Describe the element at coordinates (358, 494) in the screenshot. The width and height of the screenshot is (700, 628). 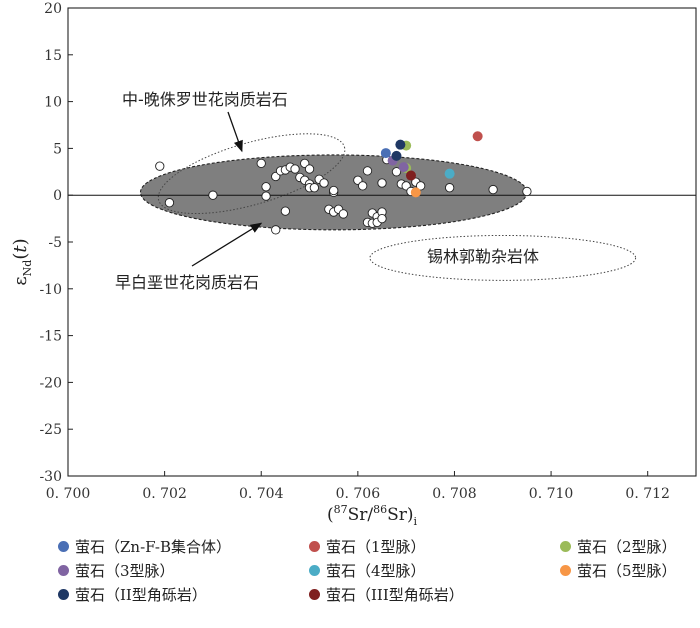
I see `x-tick-label: 0. 706` at that location.